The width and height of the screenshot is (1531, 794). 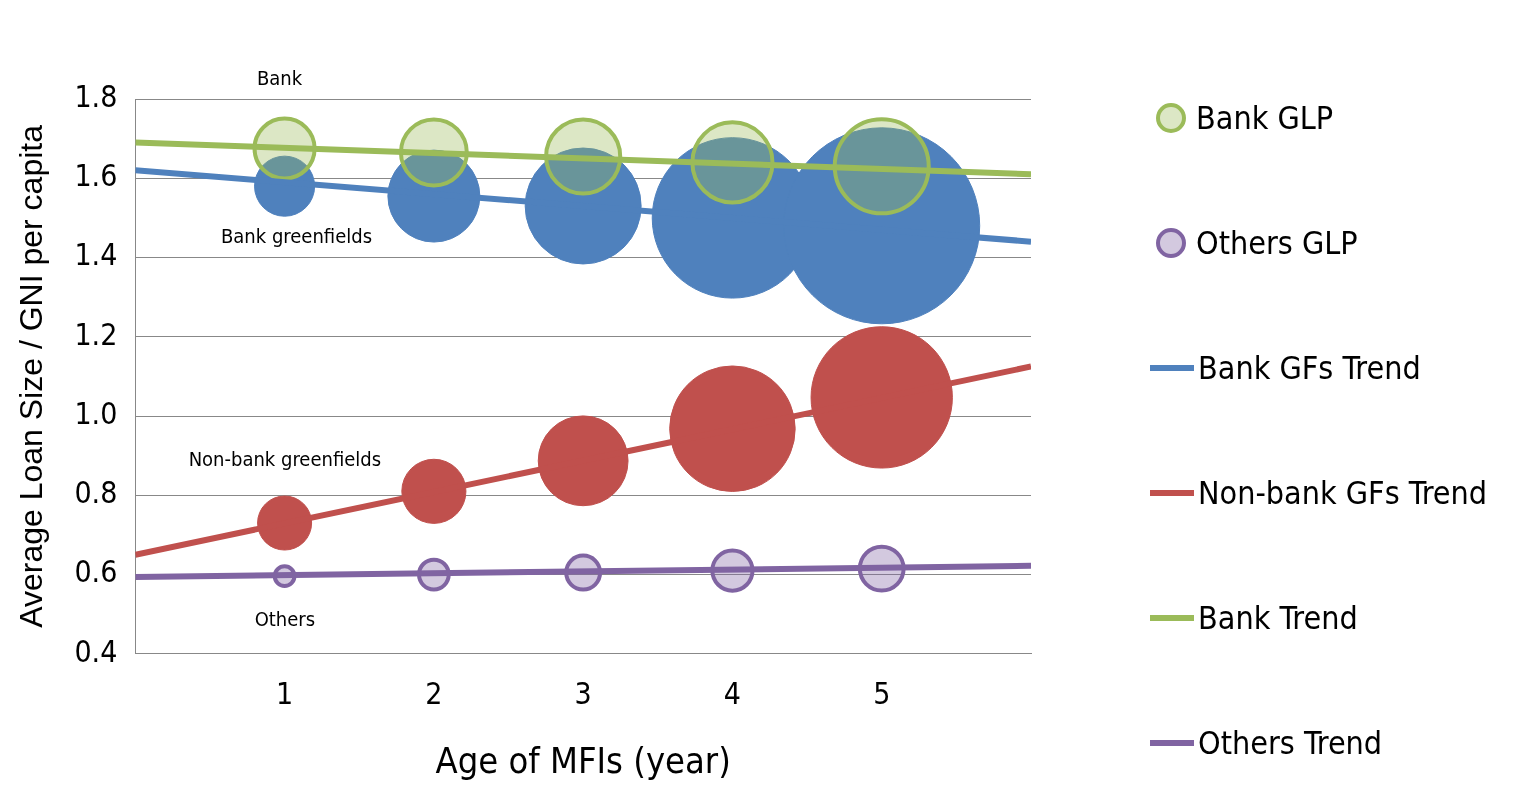 I want to click on x-tick-label: 4, so click(x=732, y=693).